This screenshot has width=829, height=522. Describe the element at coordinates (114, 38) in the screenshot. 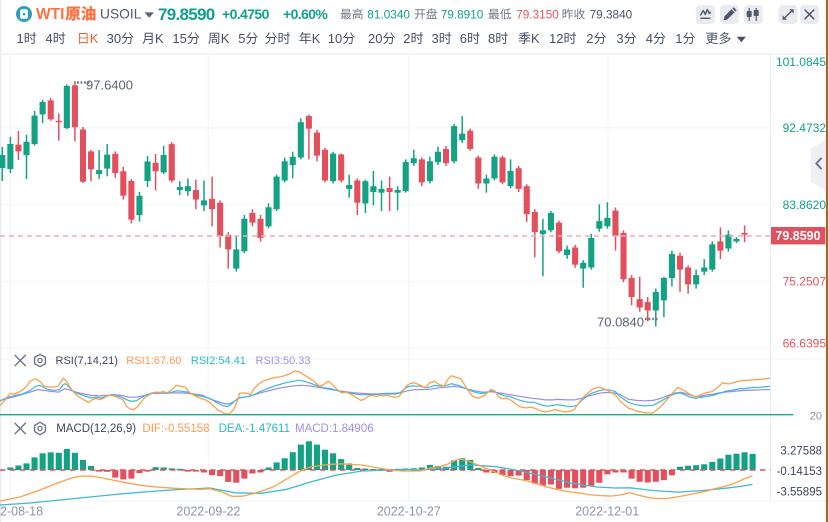

I see `svg-text: 30` at that location.